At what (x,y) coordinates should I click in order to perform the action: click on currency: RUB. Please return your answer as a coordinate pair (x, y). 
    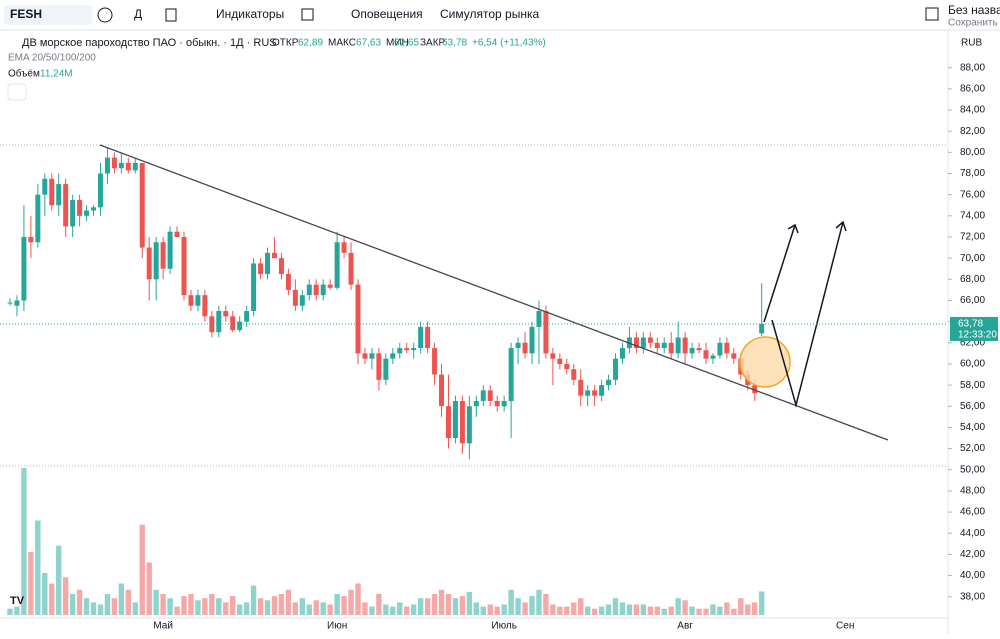
    Looking at the image, I should click on (971, 43).